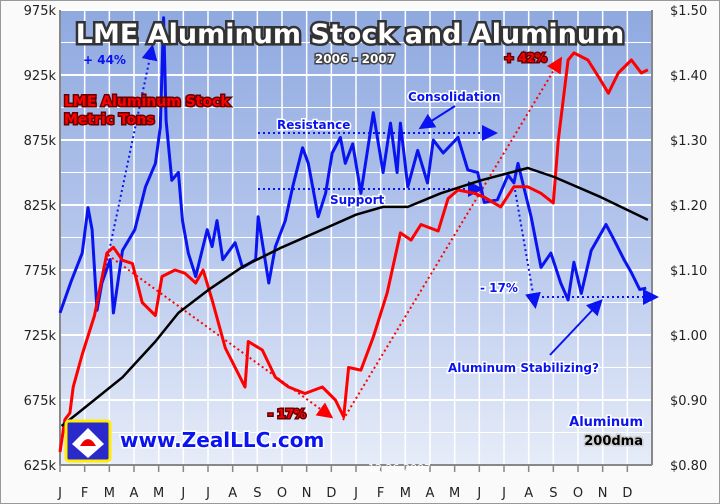  I want to click on stabilizing-label: Aluminum Stabilizing?, so click(523, 368).